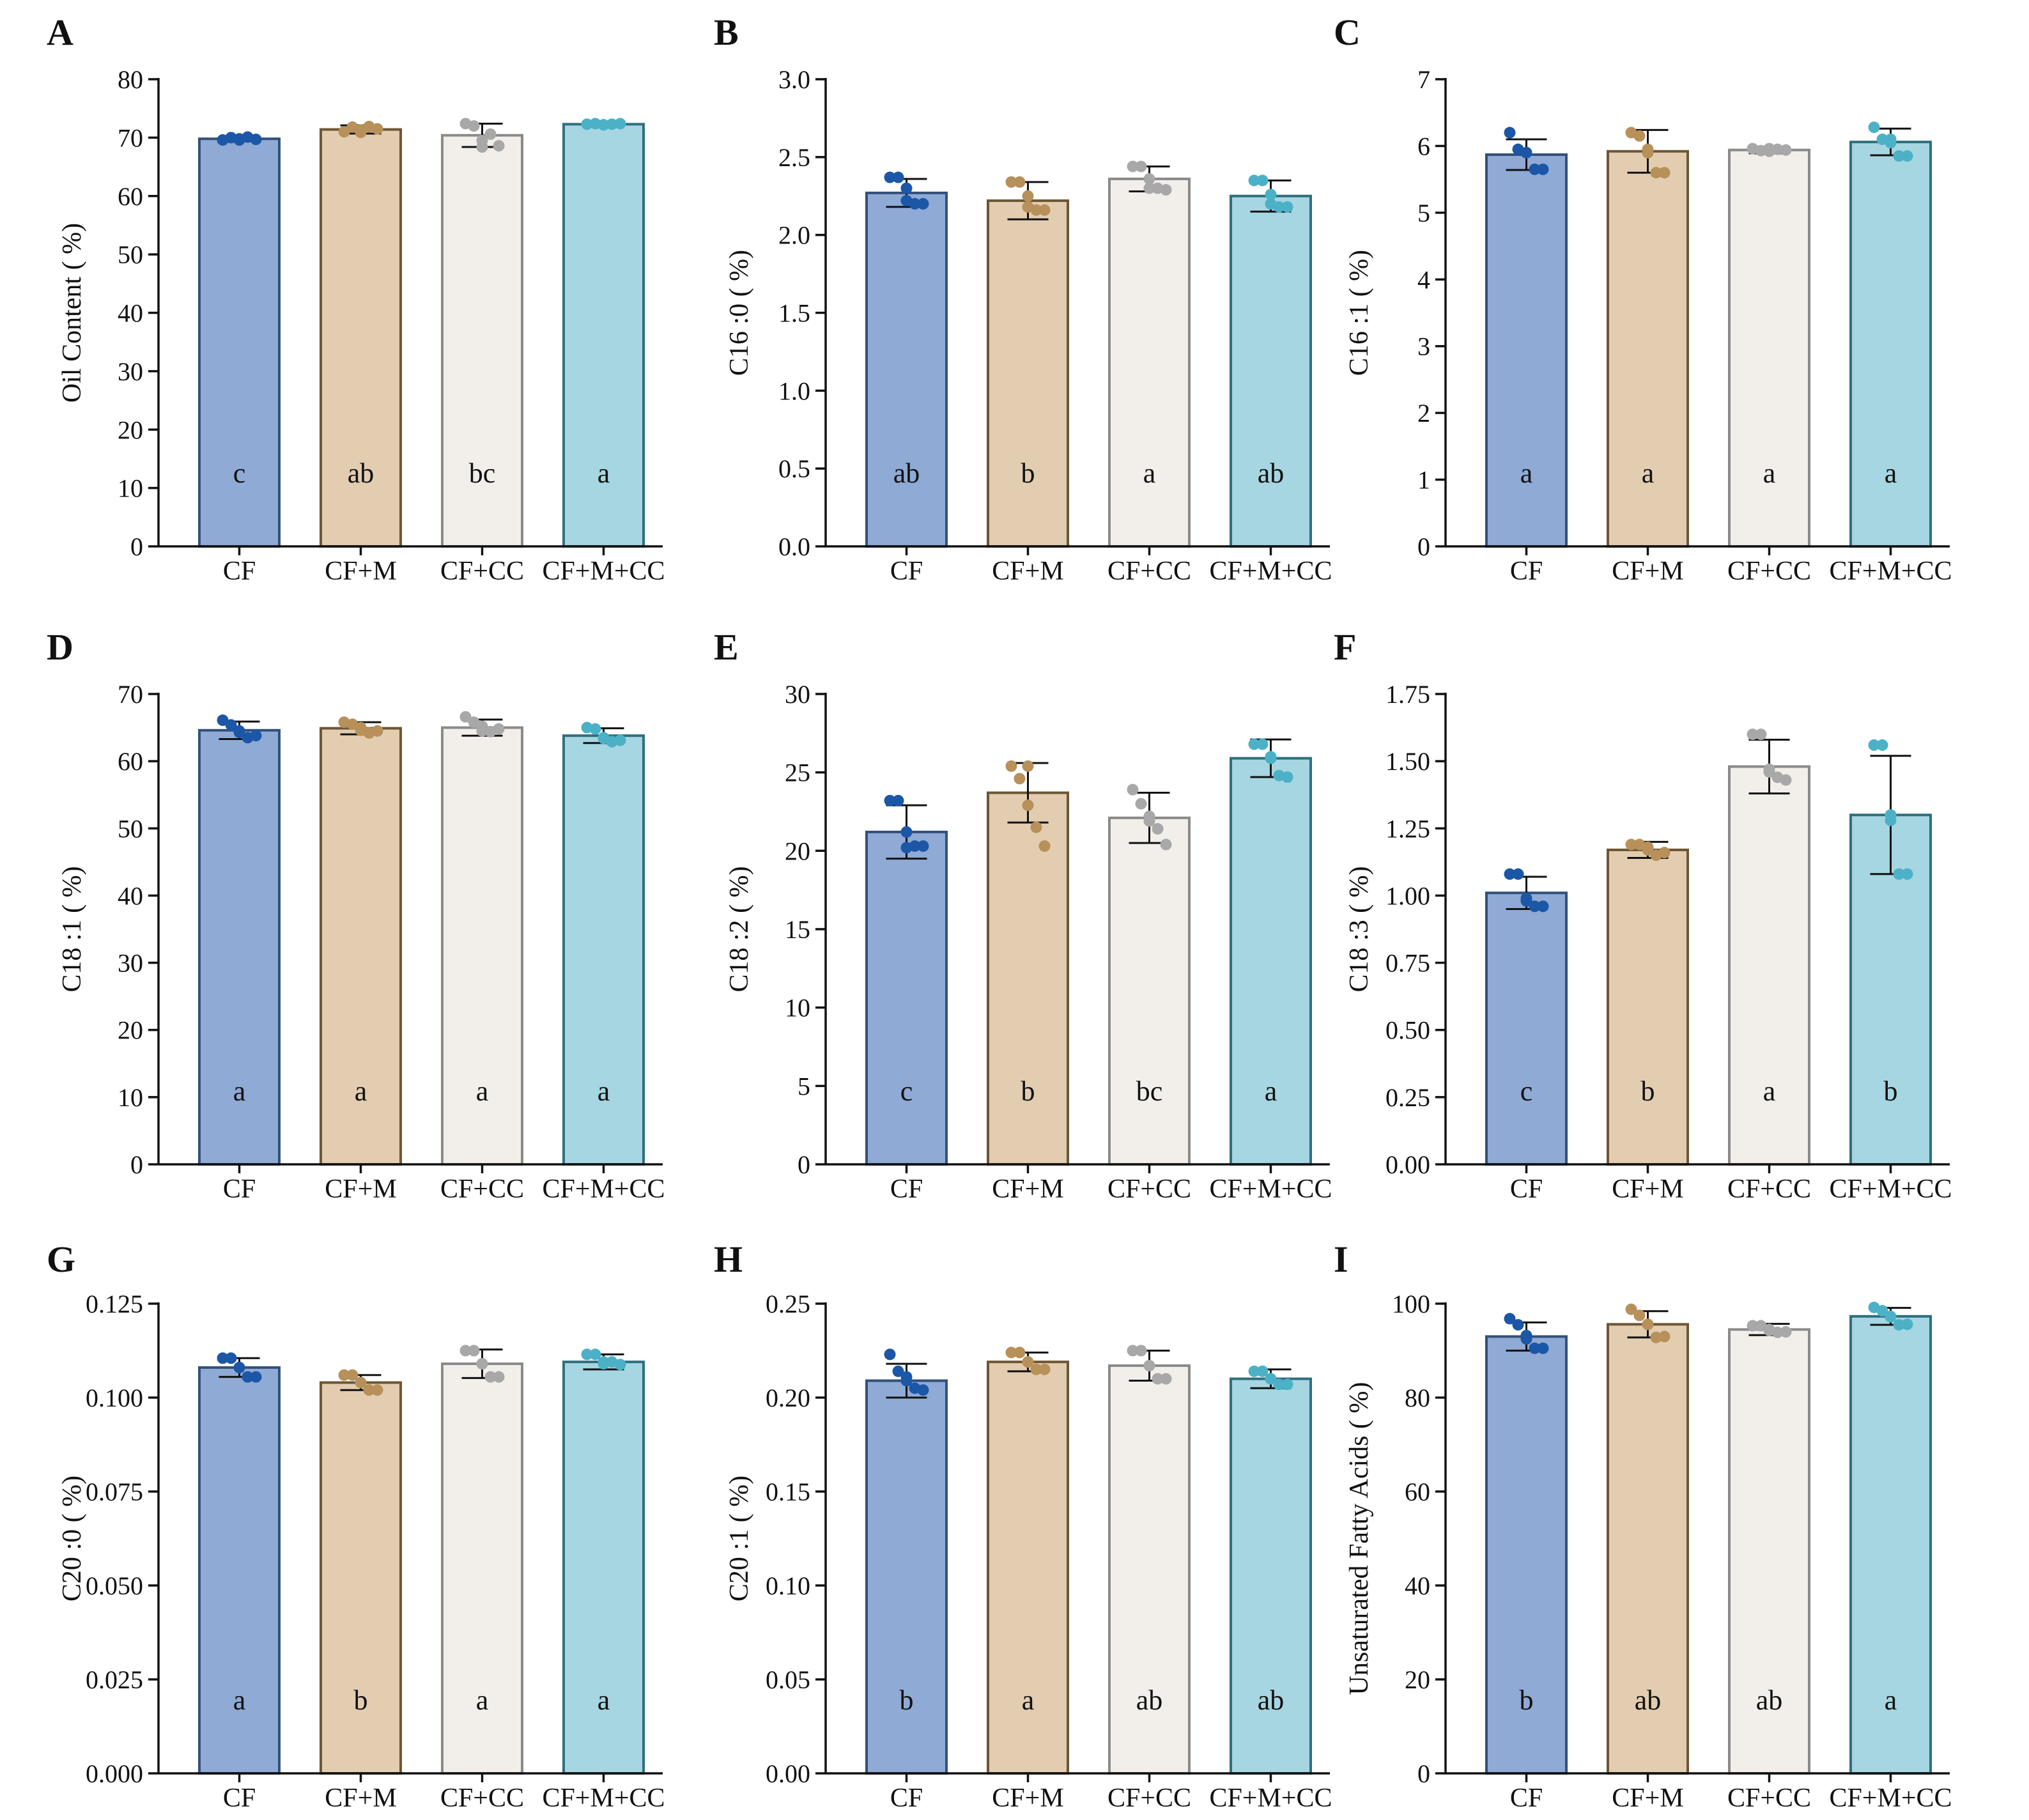 This screenshot has height=1820, width=2029. Describe the element at coordinates (1359, 313) in the screenshot. I see `y-axis-title: C16 :1 ( %)` at that location.